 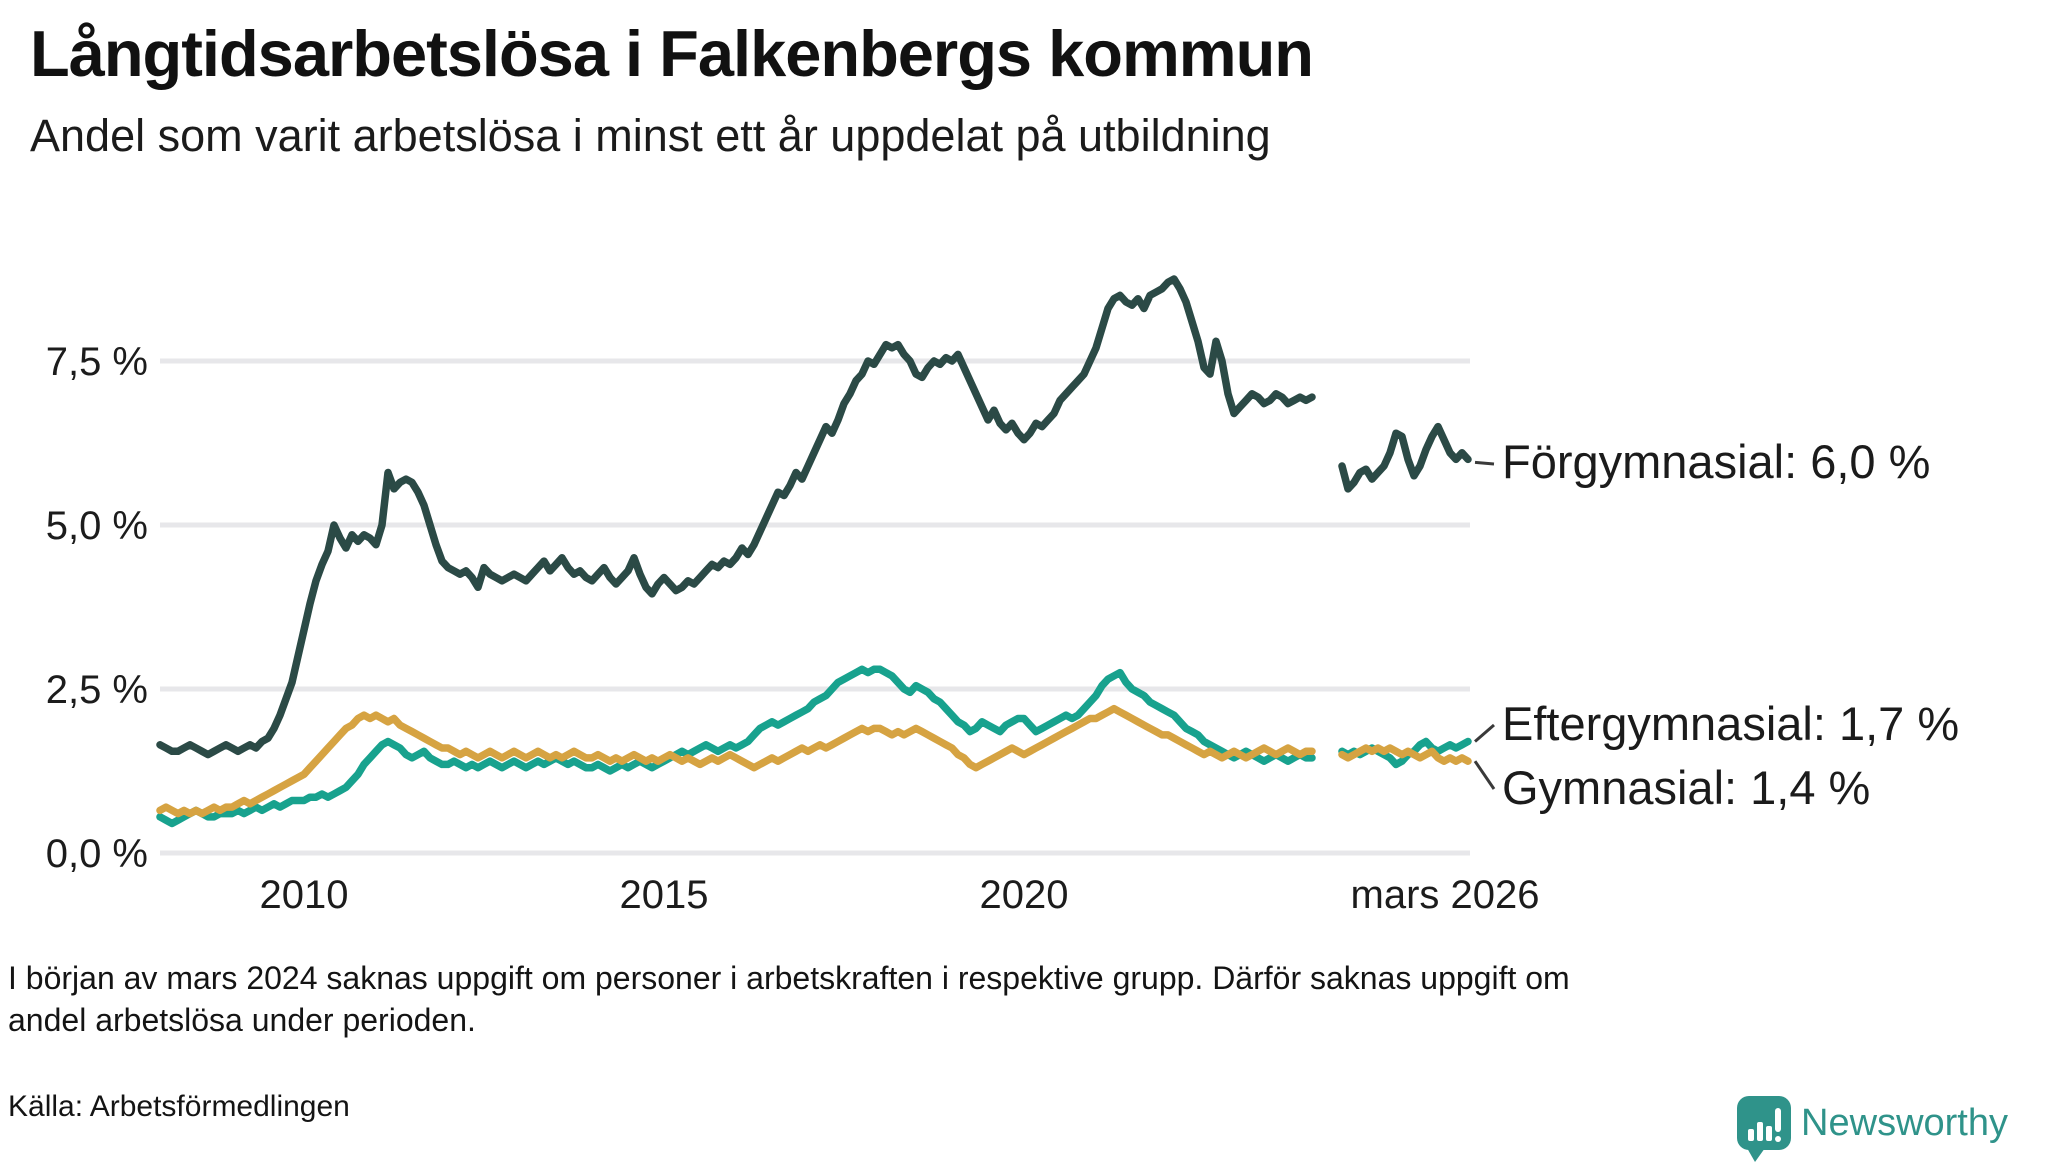 I want to click on x-axis-tick-label: 2015, so click(x=664, y=895).